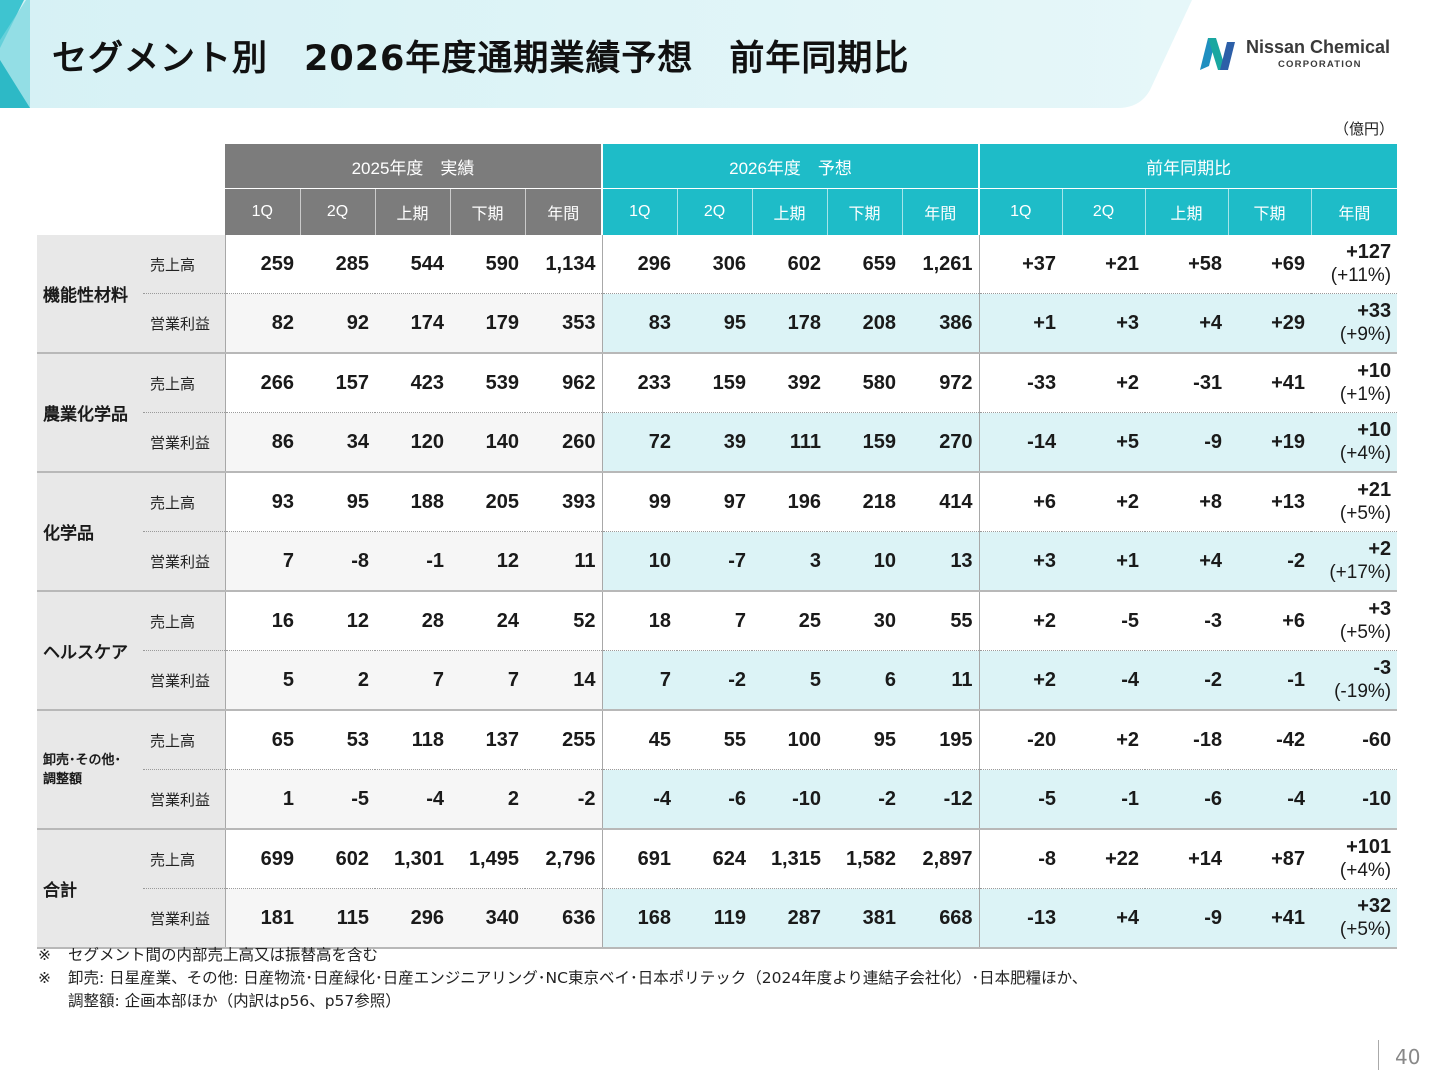  What do you see at coordinates (563, 918) in the screenshot?
I see `value-cell: 636` at bounding box center [563, 918].